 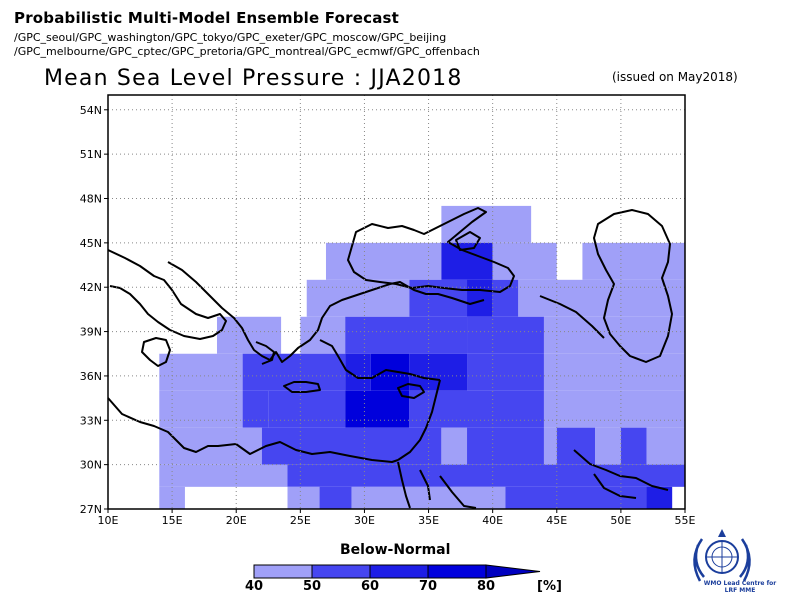 What do you see at coordinates (91, 332) in the screenshot?
I see `y-tick-label: 39N` at bounding box center [91, 332].